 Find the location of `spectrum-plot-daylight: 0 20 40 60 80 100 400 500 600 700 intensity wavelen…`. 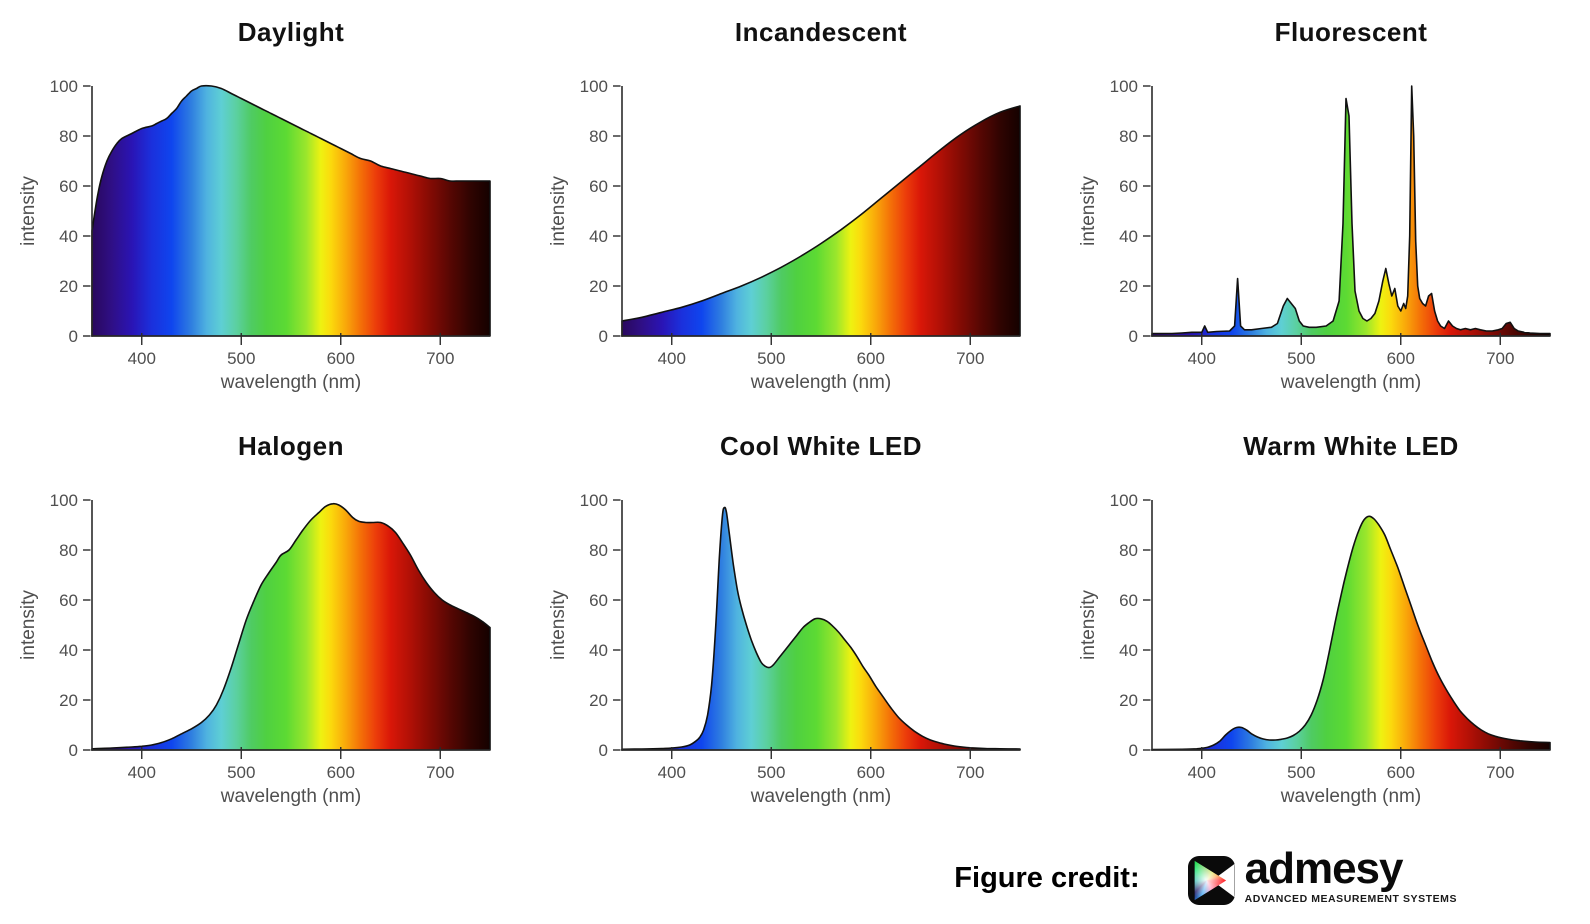

spectrum-plot-daylight: 0 20 40 60 80 100 400 500 600 700 intensity wavelen… is located at coordinates (254, 235).